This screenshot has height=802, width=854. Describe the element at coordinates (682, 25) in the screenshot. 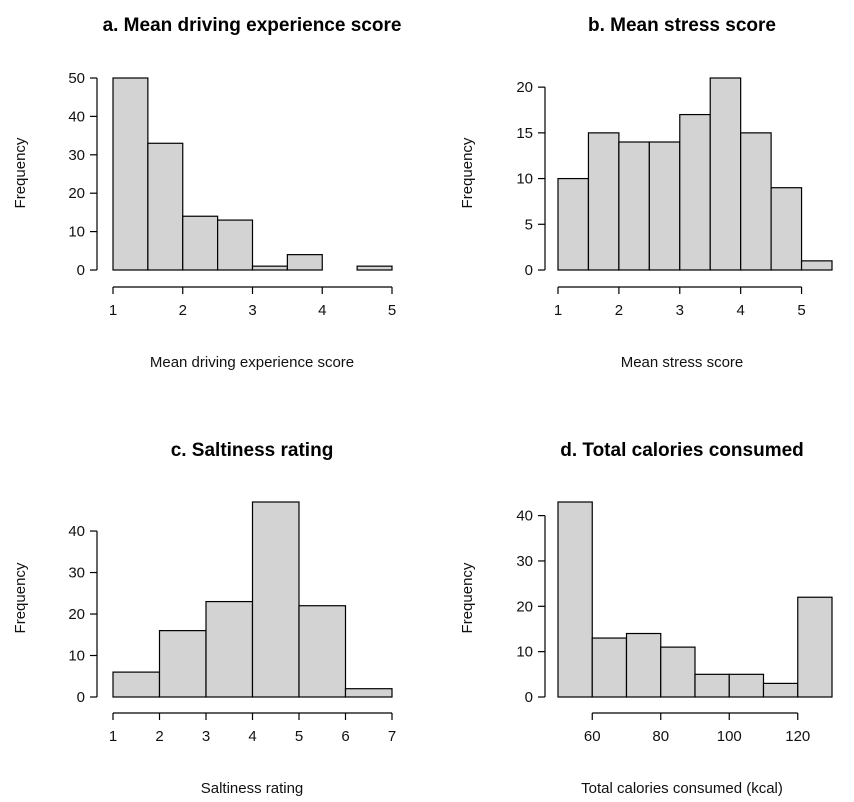

I see `panel-title: b. Mean stress score` at that location.